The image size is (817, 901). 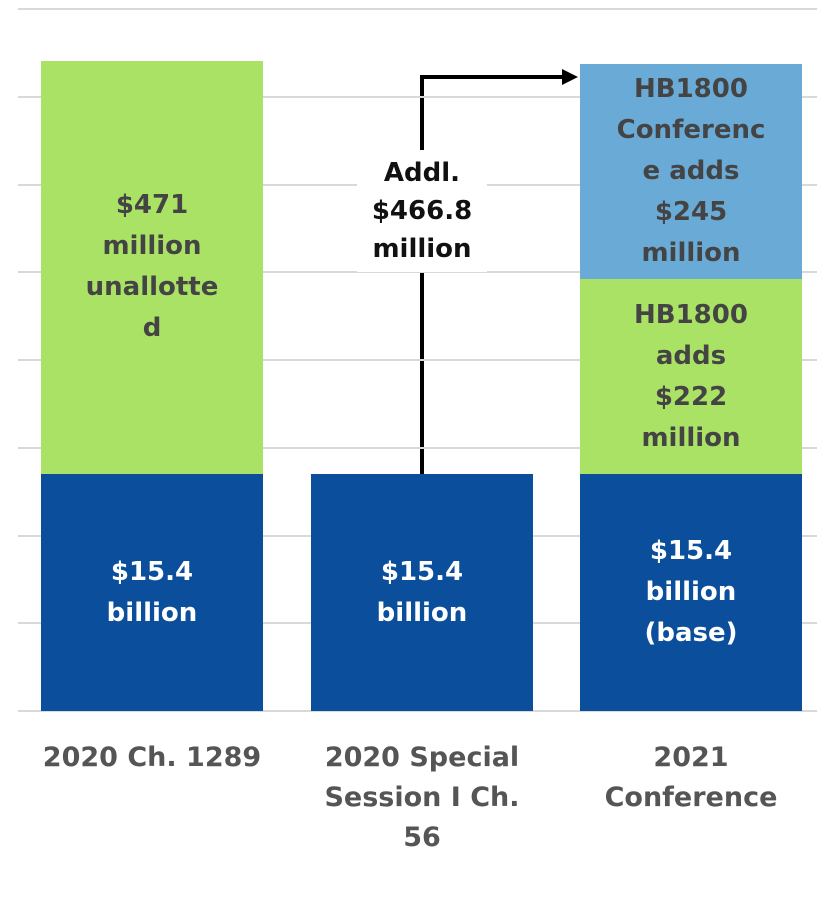 I want to click on arrow-line, so click(x=492, y=275).